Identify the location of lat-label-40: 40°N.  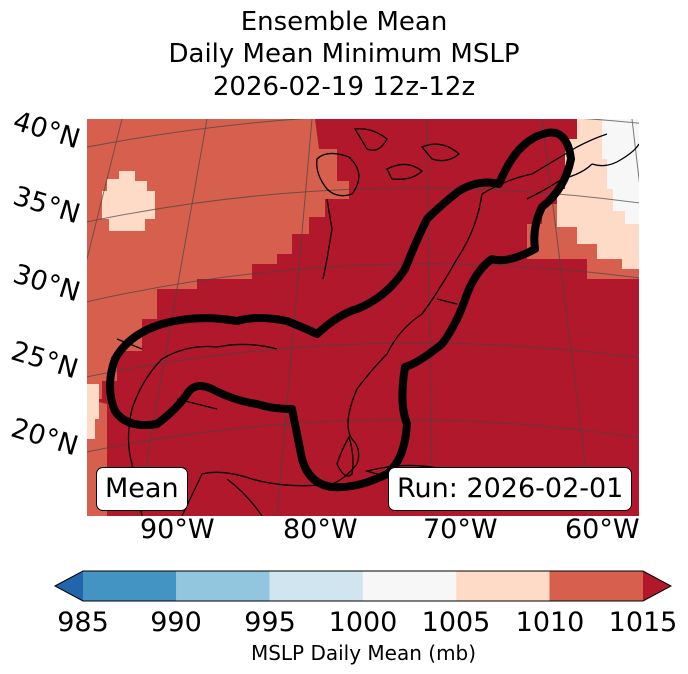
(46, 130).